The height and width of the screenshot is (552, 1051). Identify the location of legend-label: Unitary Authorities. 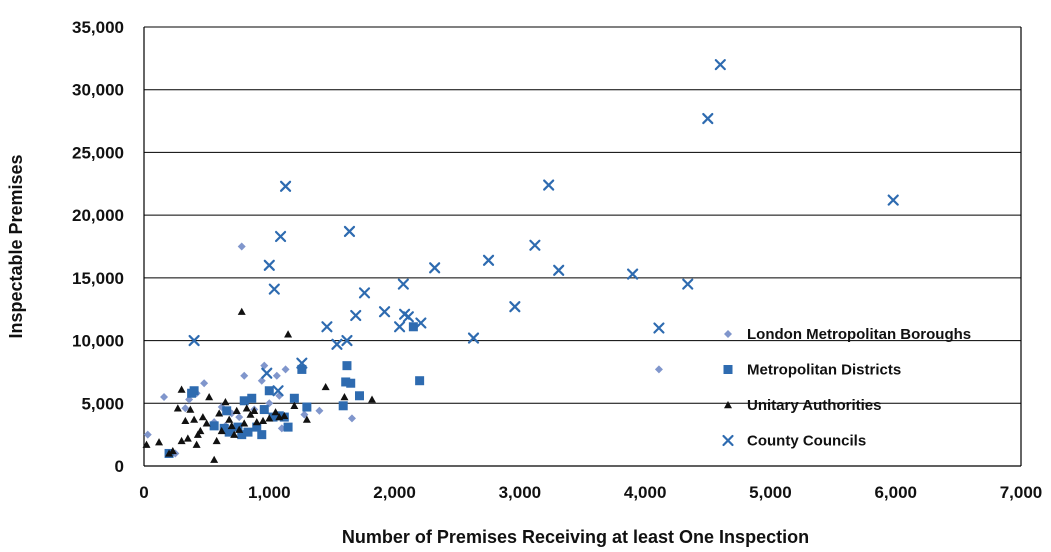
(814, 405).